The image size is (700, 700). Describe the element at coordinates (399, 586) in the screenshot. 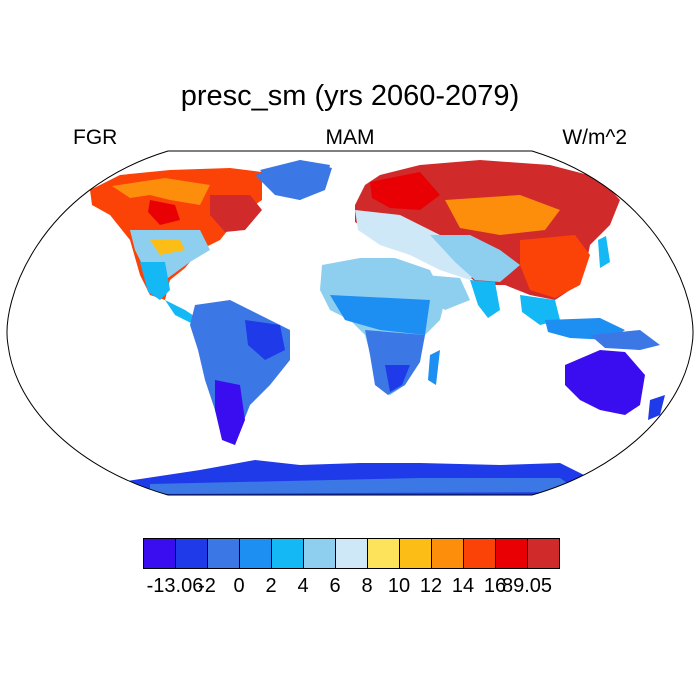

I see `colorbar-tick-label: 10` at that location.